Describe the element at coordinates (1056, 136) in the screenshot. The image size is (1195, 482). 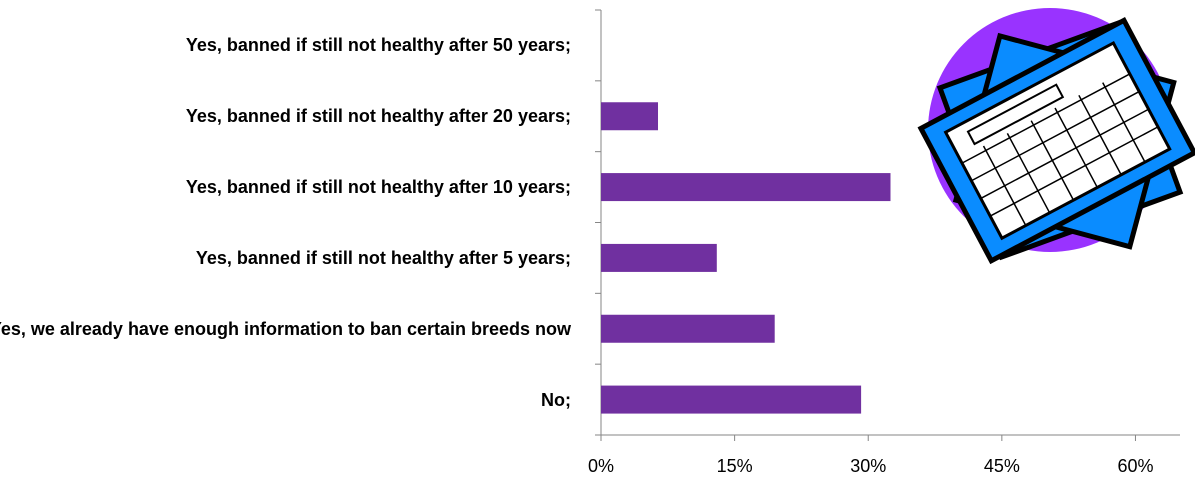
I see `clipart` at that location.